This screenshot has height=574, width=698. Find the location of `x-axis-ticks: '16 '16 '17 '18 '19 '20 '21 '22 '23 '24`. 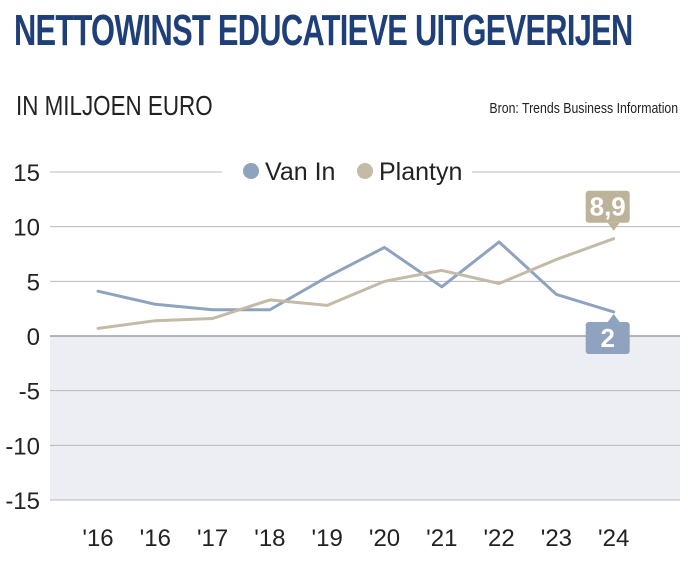

x-axis-ticks: '16 '16 '17 '18 '19 '20 '21 '22 '23 '24 is located at coordinates (355, 538).